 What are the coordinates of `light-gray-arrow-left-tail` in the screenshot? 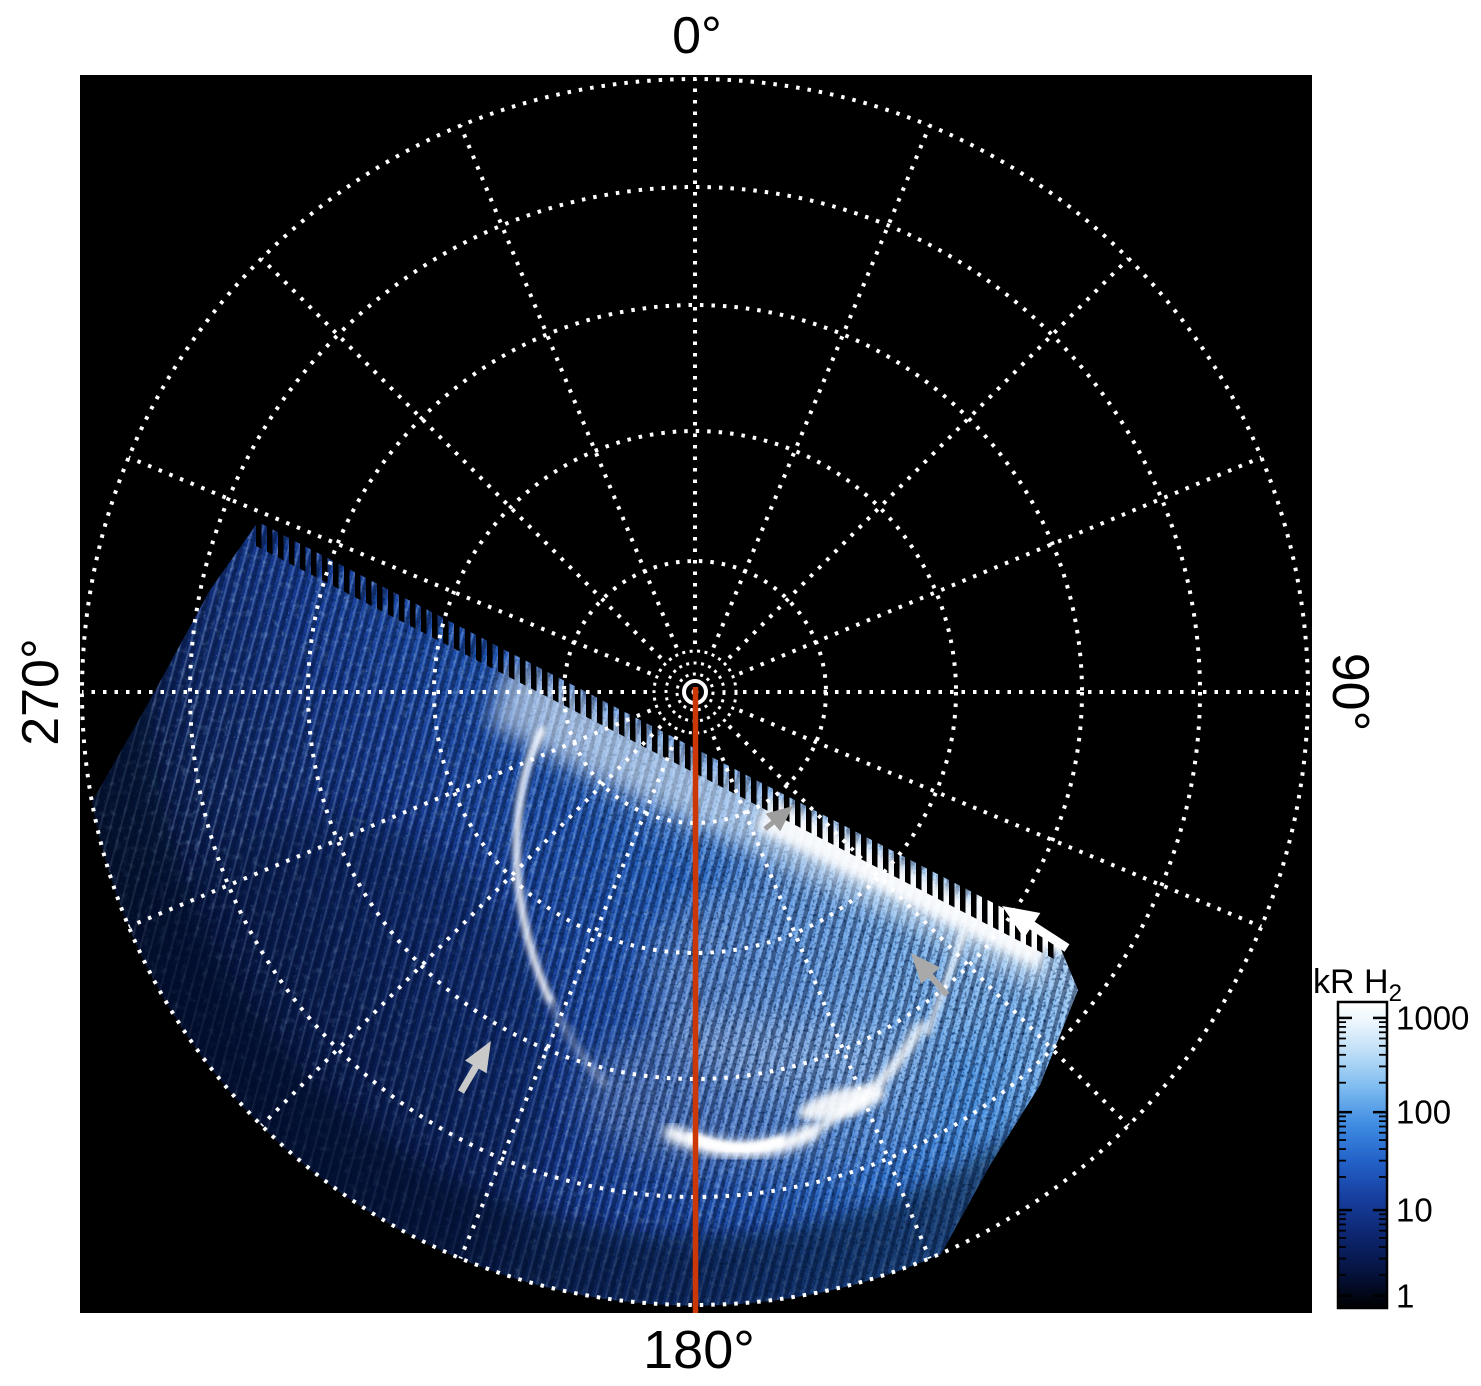 It's located at (469, 1078).